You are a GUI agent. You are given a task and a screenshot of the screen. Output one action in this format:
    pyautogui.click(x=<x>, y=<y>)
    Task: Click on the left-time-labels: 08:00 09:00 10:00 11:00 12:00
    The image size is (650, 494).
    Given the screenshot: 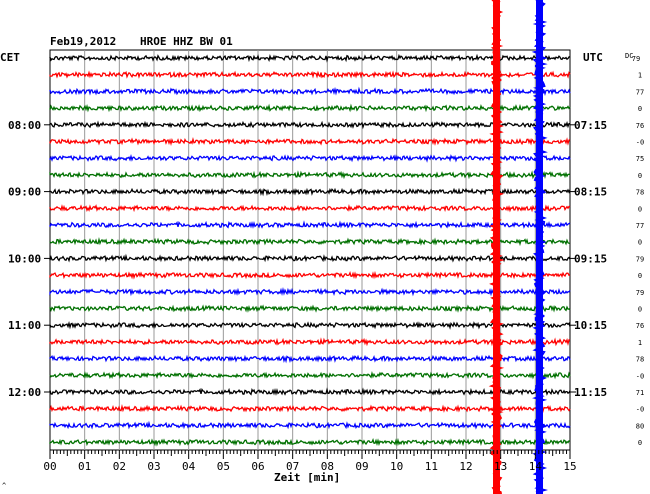 What is the action you would take?
    pyautogui.click(x=29, y=259)
    